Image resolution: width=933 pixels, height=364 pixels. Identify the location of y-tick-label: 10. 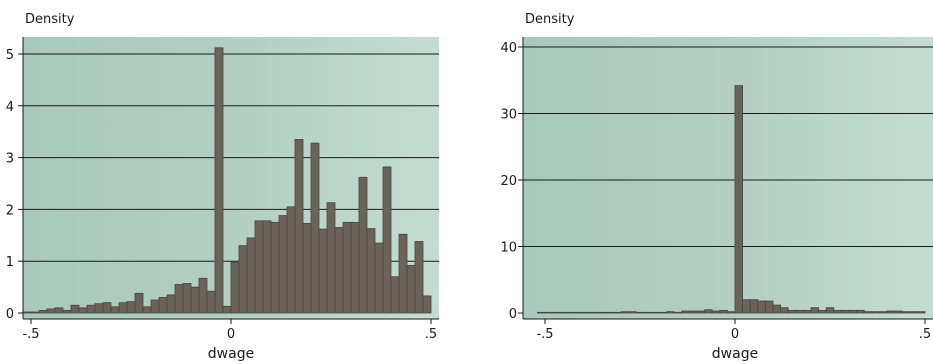
(508, 248).